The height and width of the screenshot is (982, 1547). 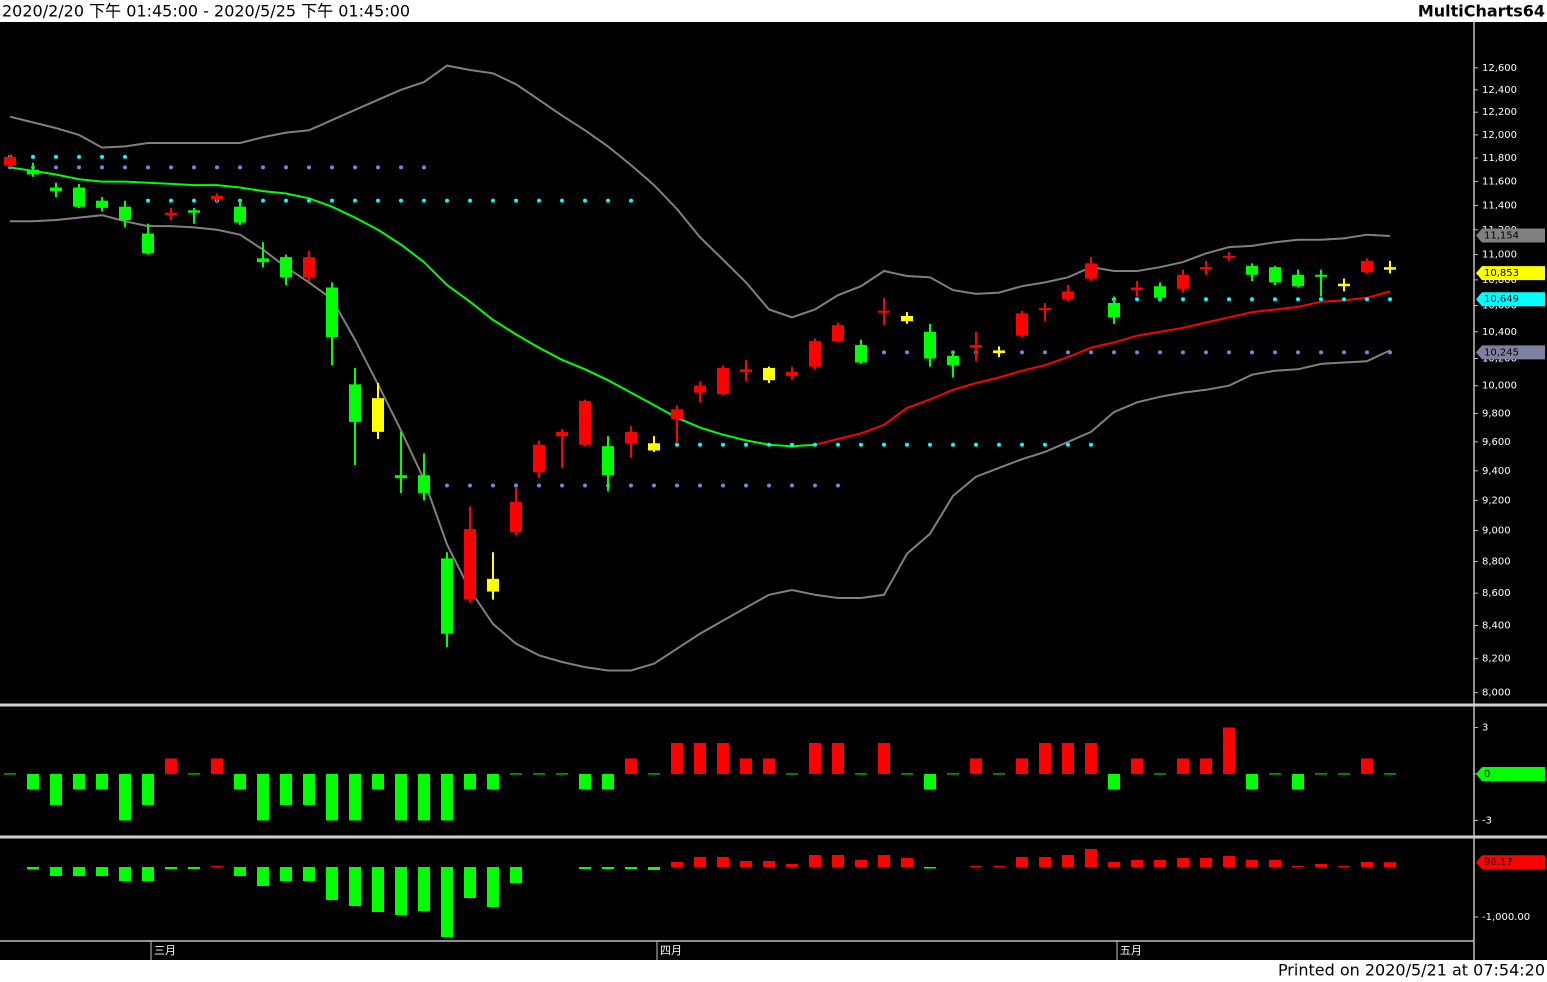 I want to click on y-tick-label: 11,000, so click(x=1499, y=255).